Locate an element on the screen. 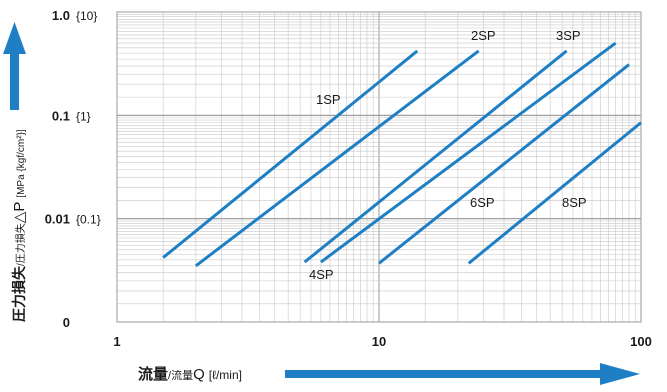  y-axis-arrow-shaft is located at coordinates (14, 81).